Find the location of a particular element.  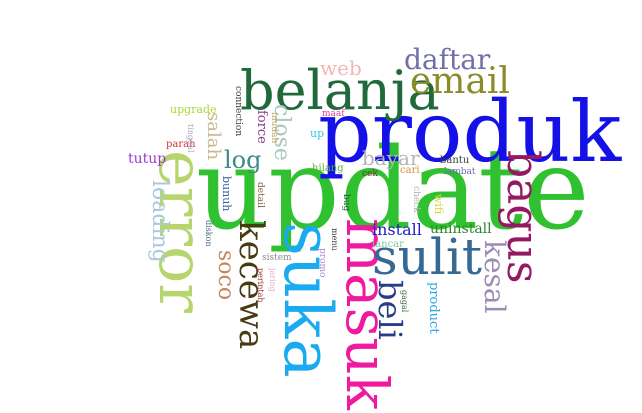

word-salah: salah is located at coordinates (213, 136).